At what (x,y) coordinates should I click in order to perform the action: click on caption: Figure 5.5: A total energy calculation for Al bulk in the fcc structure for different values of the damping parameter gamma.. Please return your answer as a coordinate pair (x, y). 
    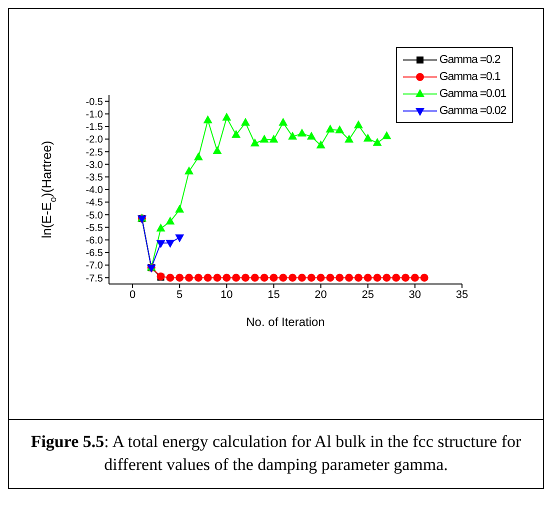
    Looking at the image, I should click on (276, 453).